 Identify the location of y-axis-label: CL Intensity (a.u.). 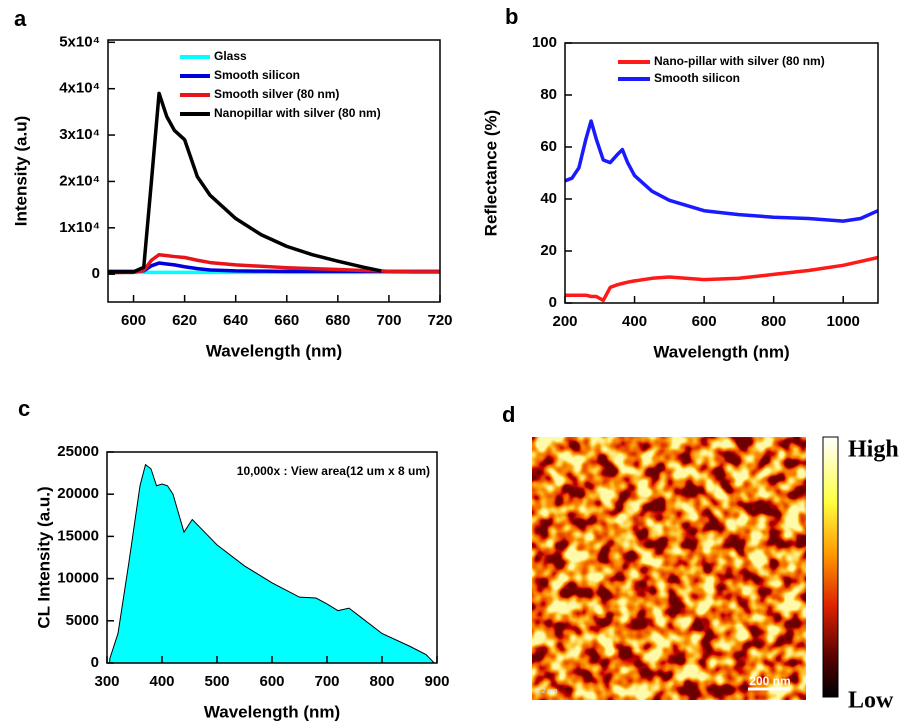
(43, 557).